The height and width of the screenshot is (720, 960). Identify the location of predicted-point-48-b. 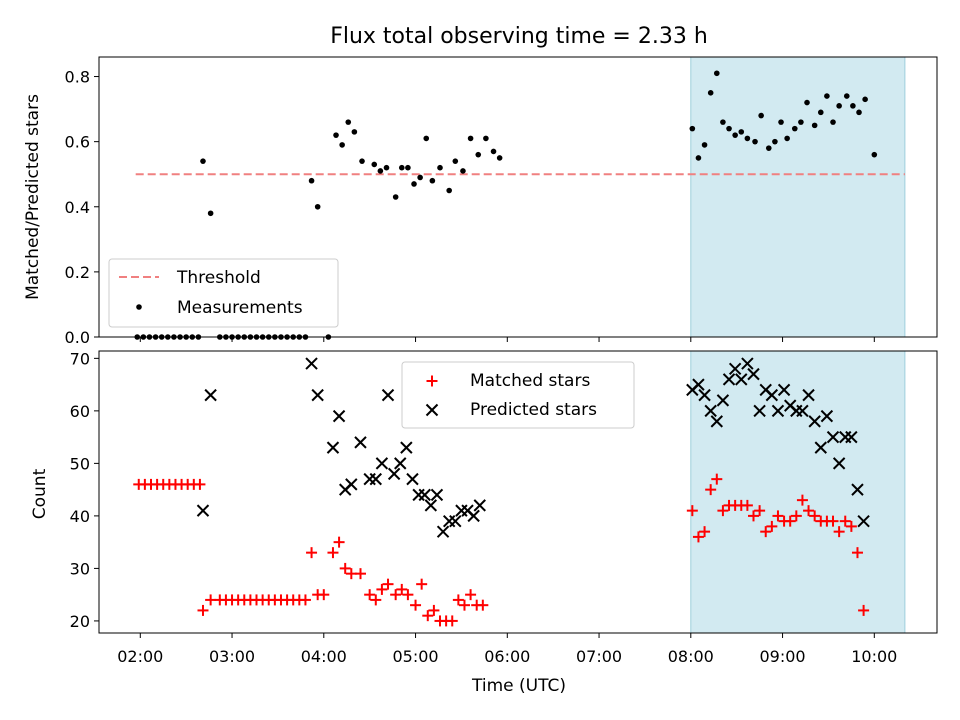
(814, 421).